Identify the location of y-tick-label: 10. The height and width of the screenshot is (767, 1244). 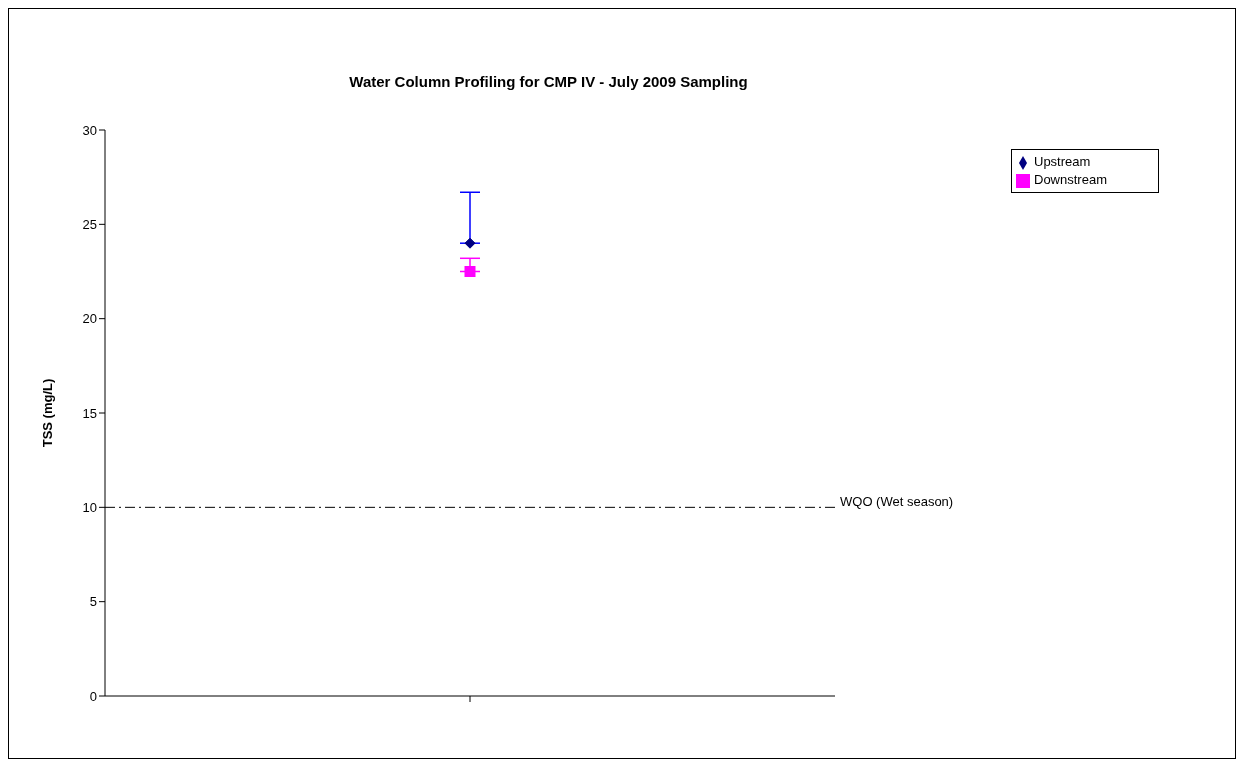
(89, 507).